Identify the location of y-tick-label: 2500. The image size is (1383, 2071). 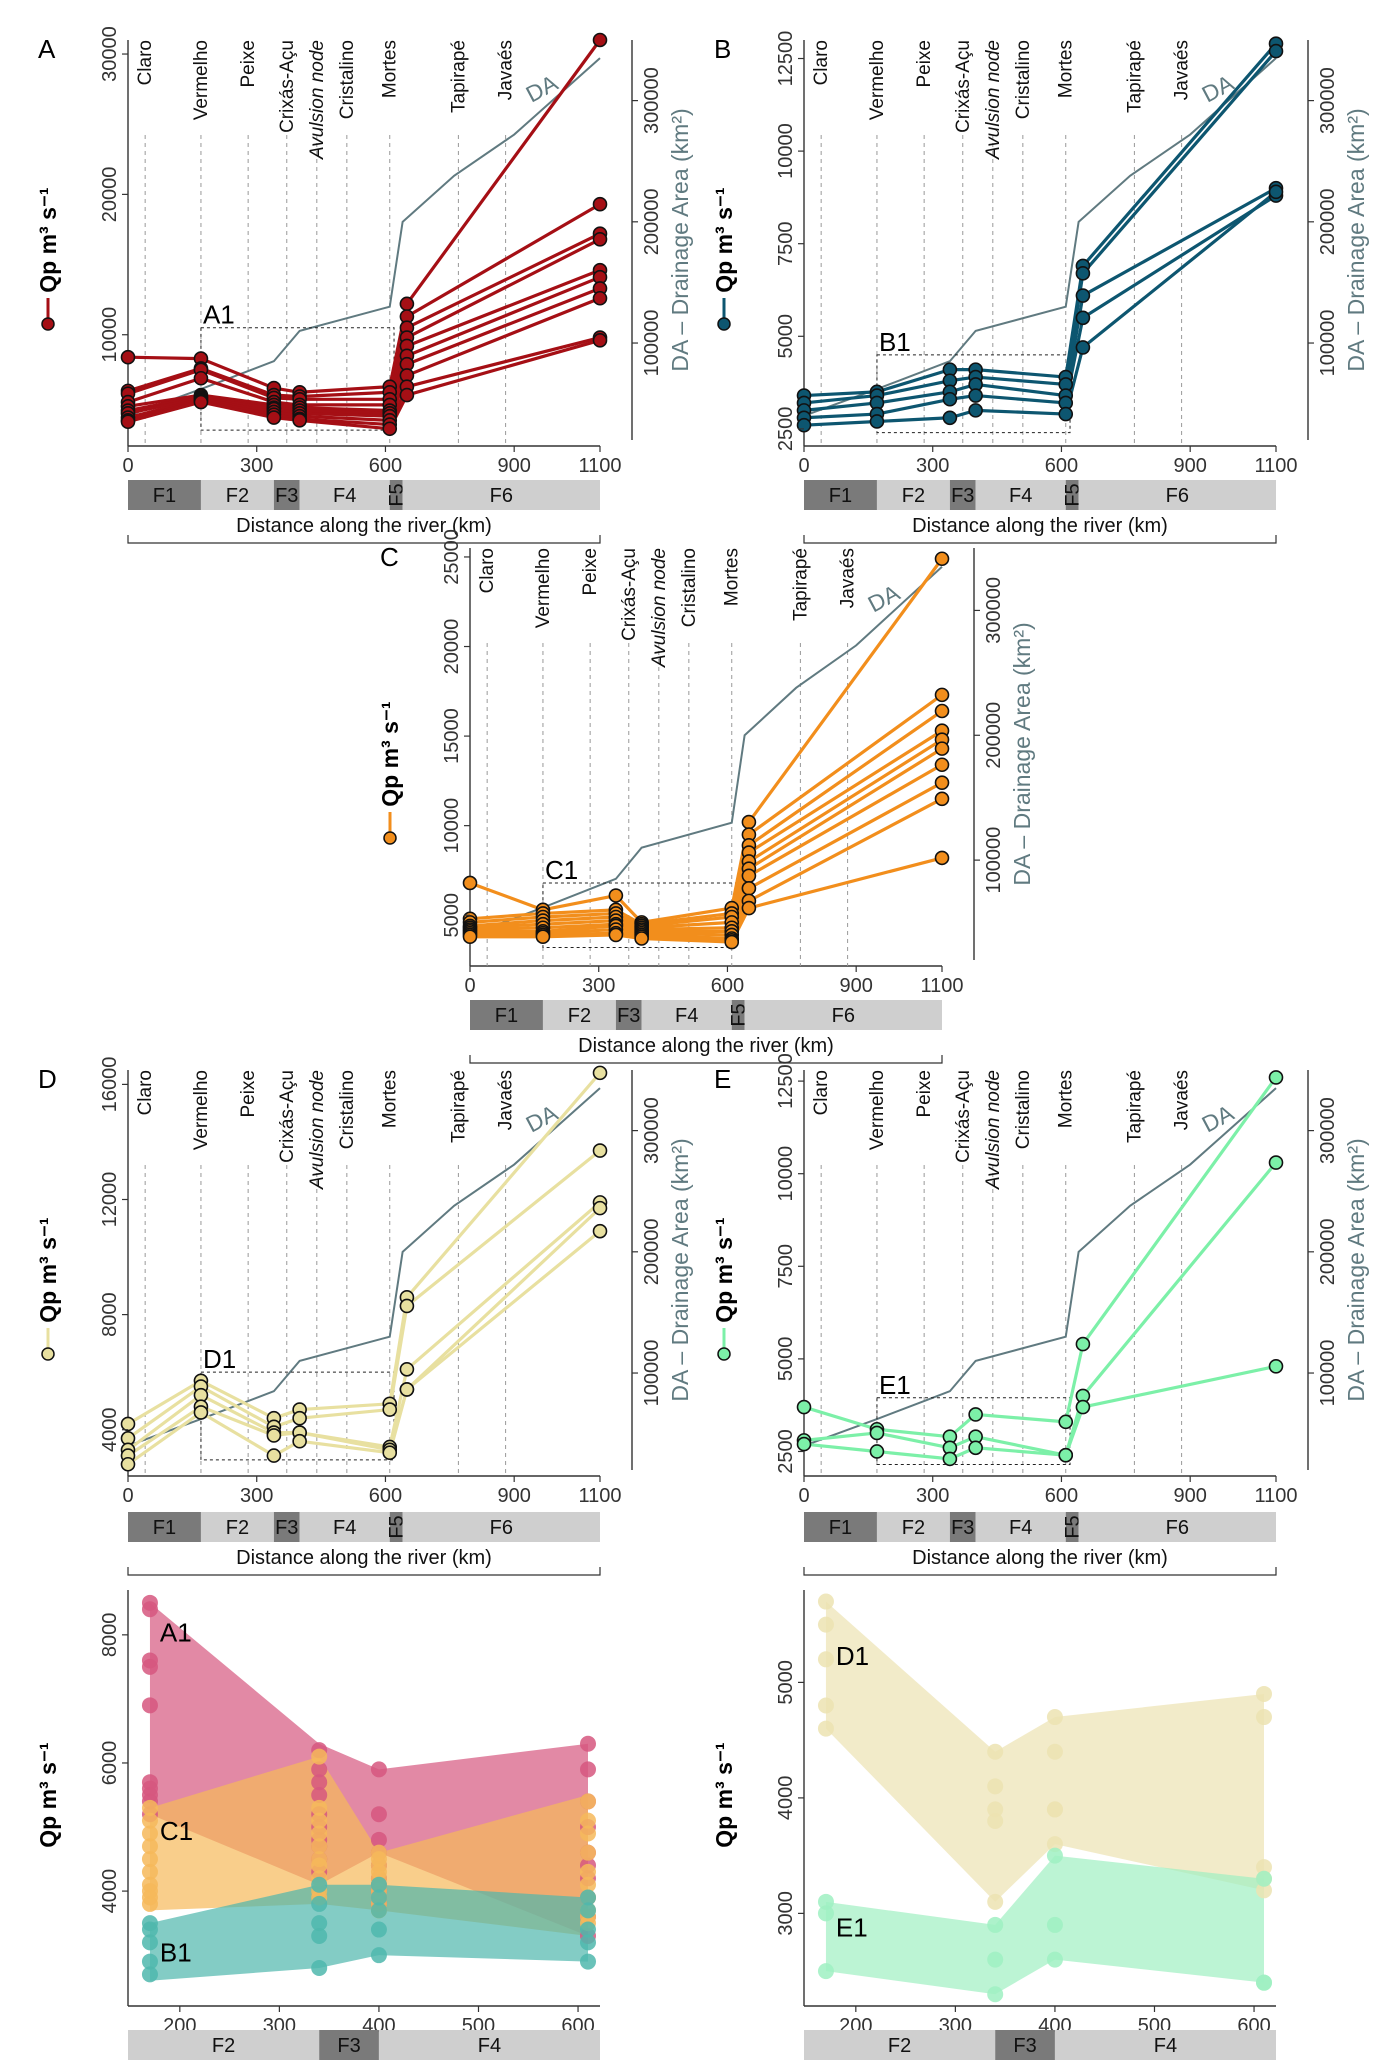
(786, 1451).